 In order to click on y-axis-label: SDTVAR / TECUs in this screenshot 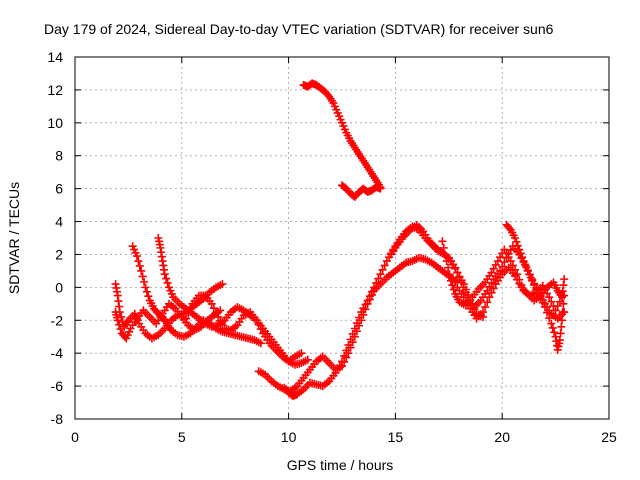, I will do `click(14, 238)`.